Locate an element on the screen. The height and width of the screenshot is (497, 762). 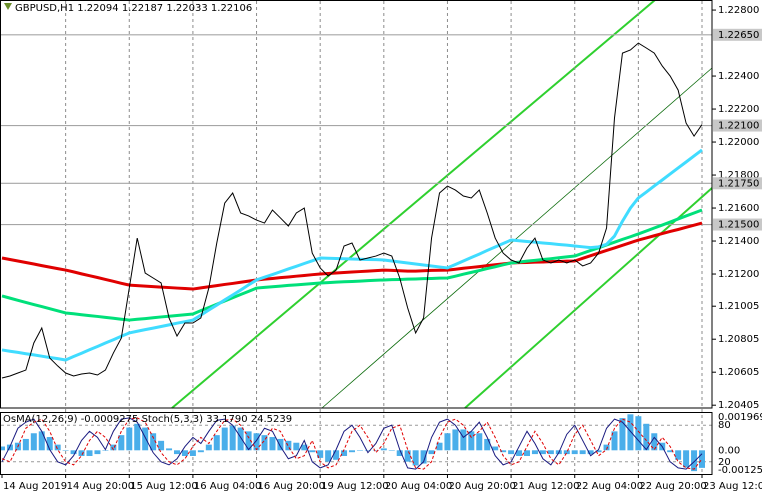
x-tick-label: 20 Aug 20:00 is located at coordinates (481, 486).